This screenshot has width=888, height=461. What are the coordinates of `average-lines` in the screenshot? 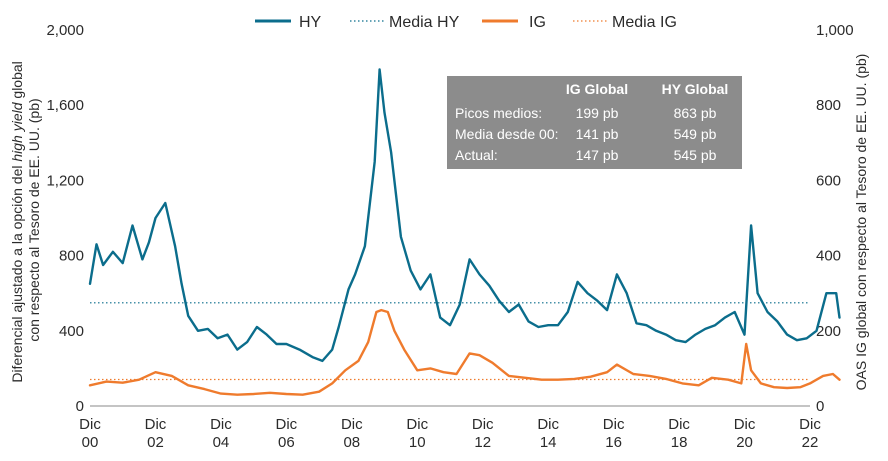 It's located at (450, 341).